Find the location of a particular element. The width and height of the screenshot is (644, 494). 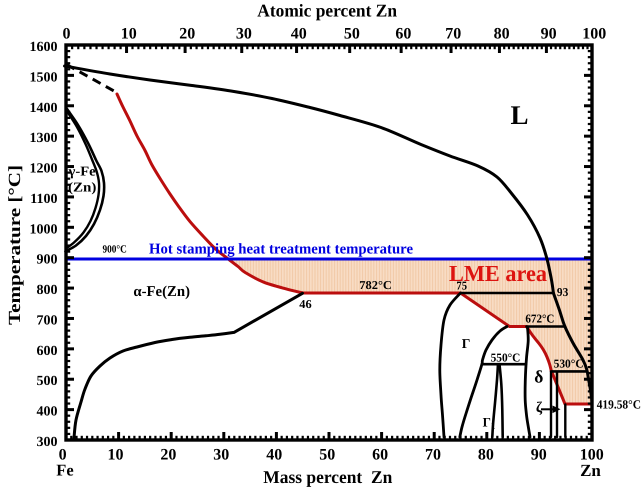

svg-text: Γ is located at coordinates (466, 343).